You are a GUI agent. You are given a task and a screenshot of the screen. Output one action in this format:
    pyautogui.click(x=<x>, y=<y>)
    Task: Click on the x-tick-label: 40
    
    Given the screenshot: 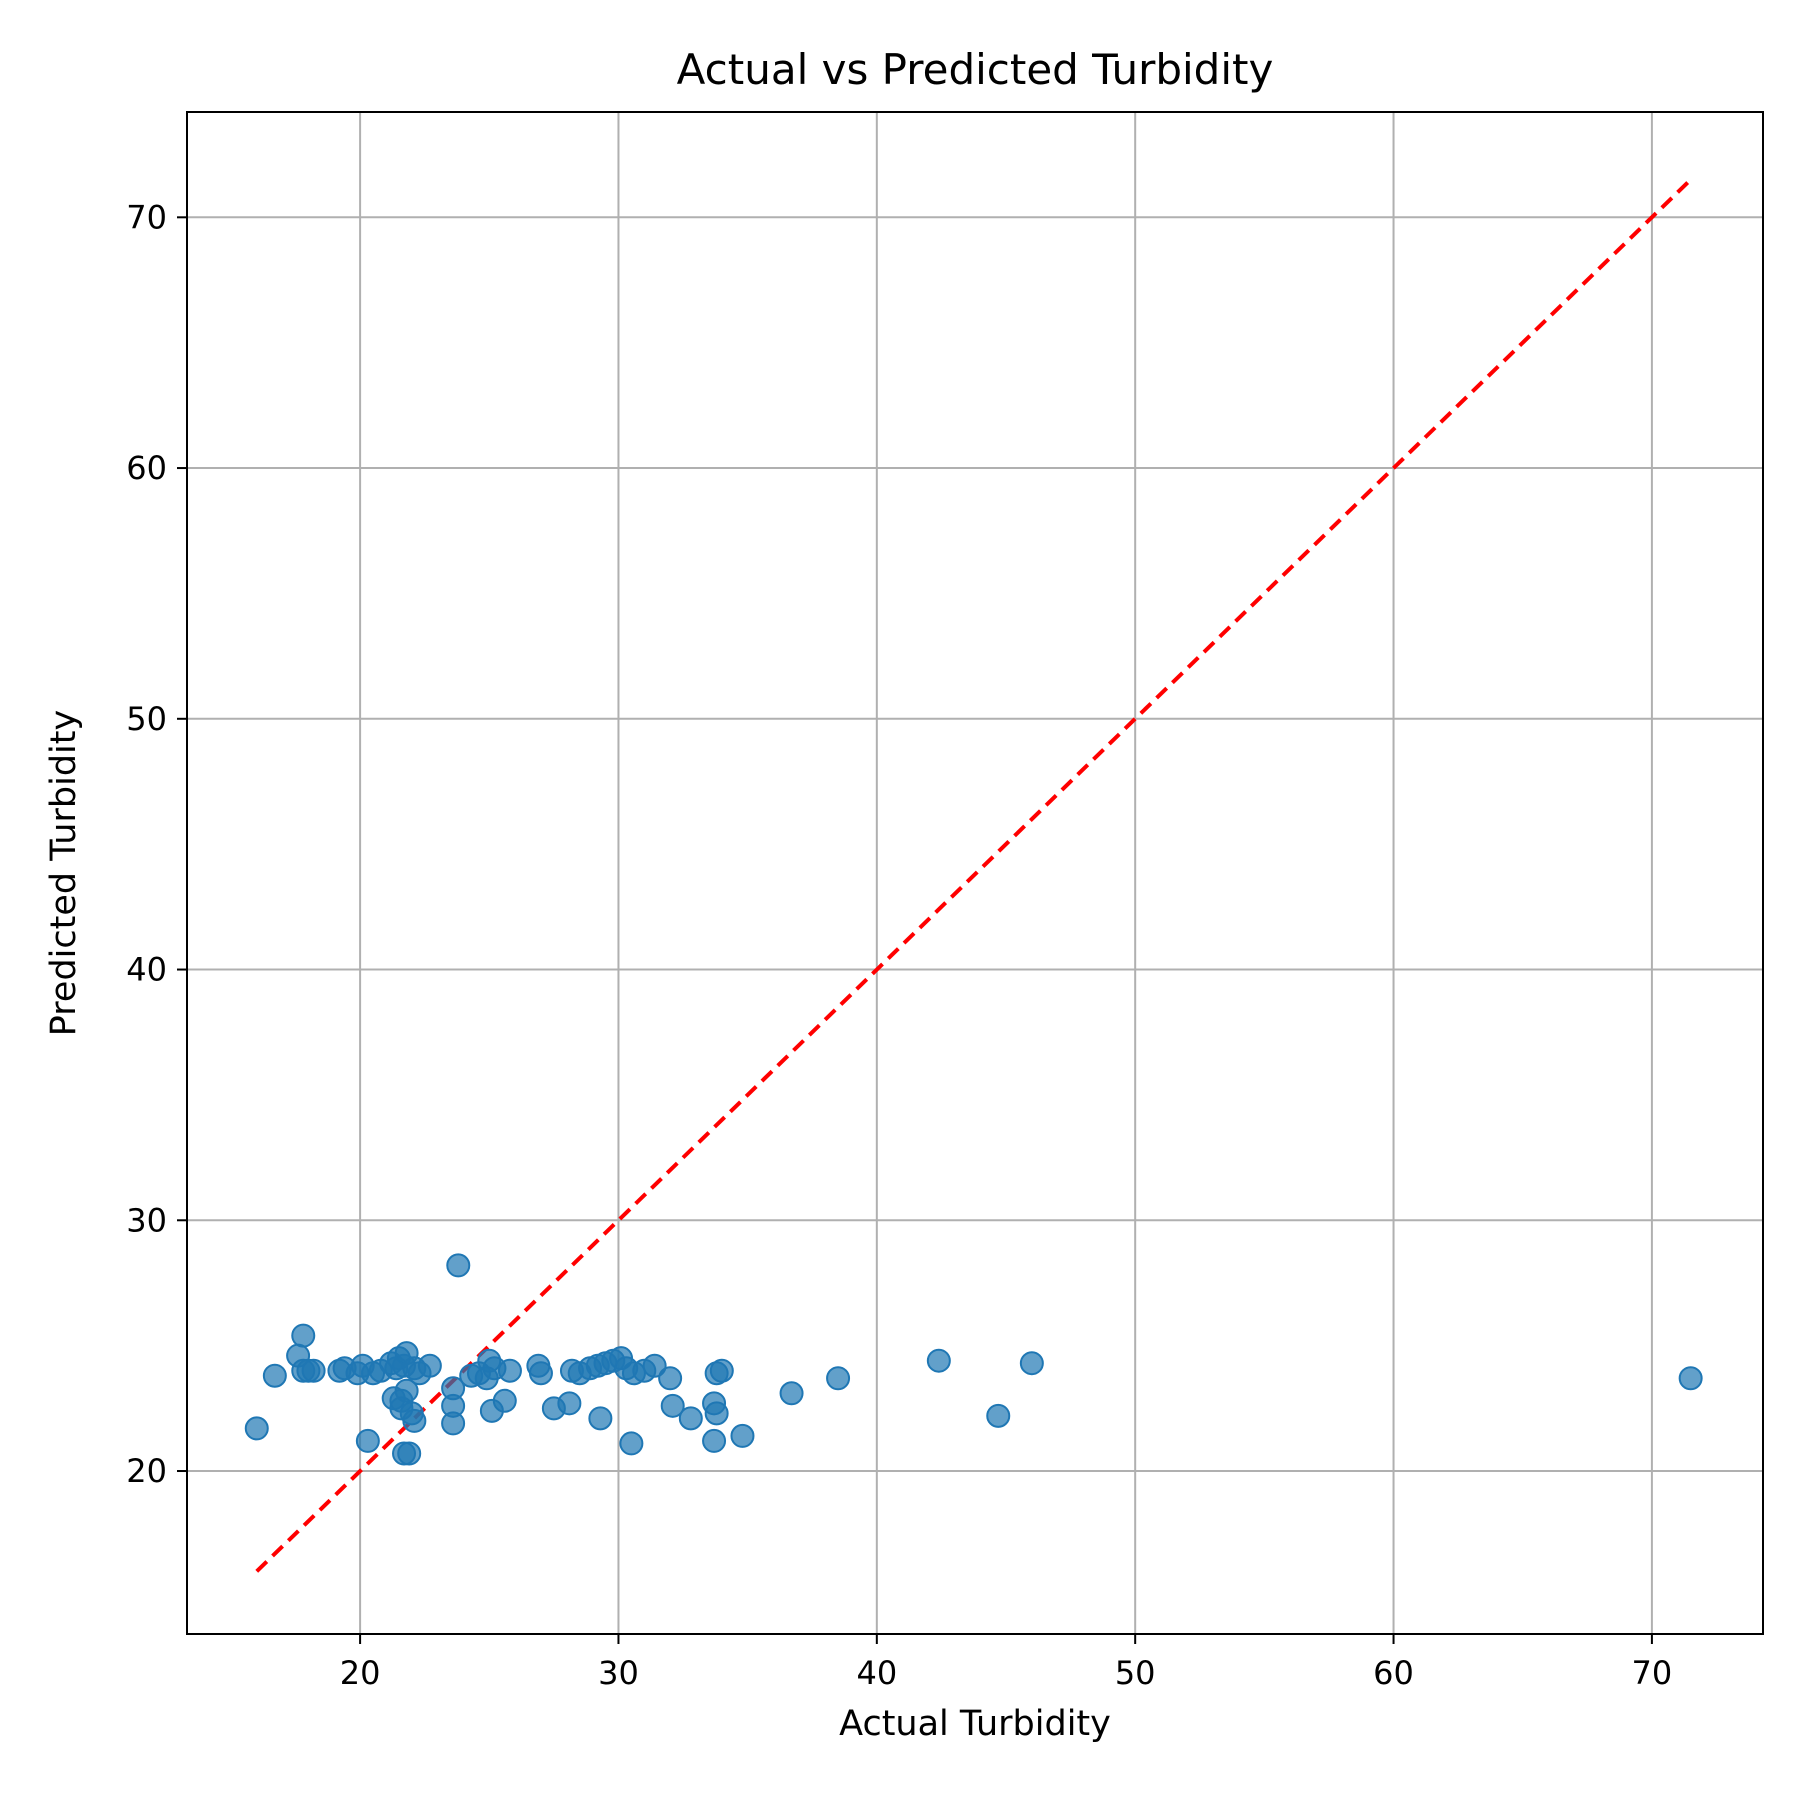 What is the action you would take?
    pyautogui.click(x=876, y=1673)
    